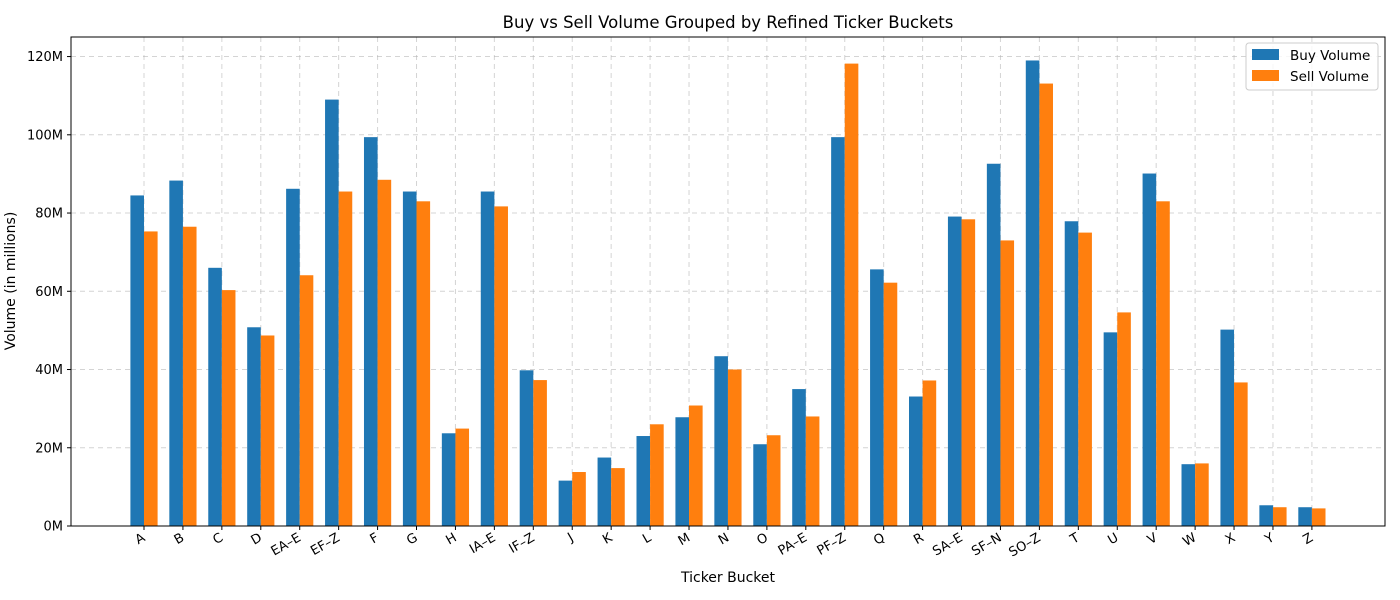 This screenshot has width=1400, height=600. I want to click on legend-label-sell: Sell Volume, so click(1329, 77).